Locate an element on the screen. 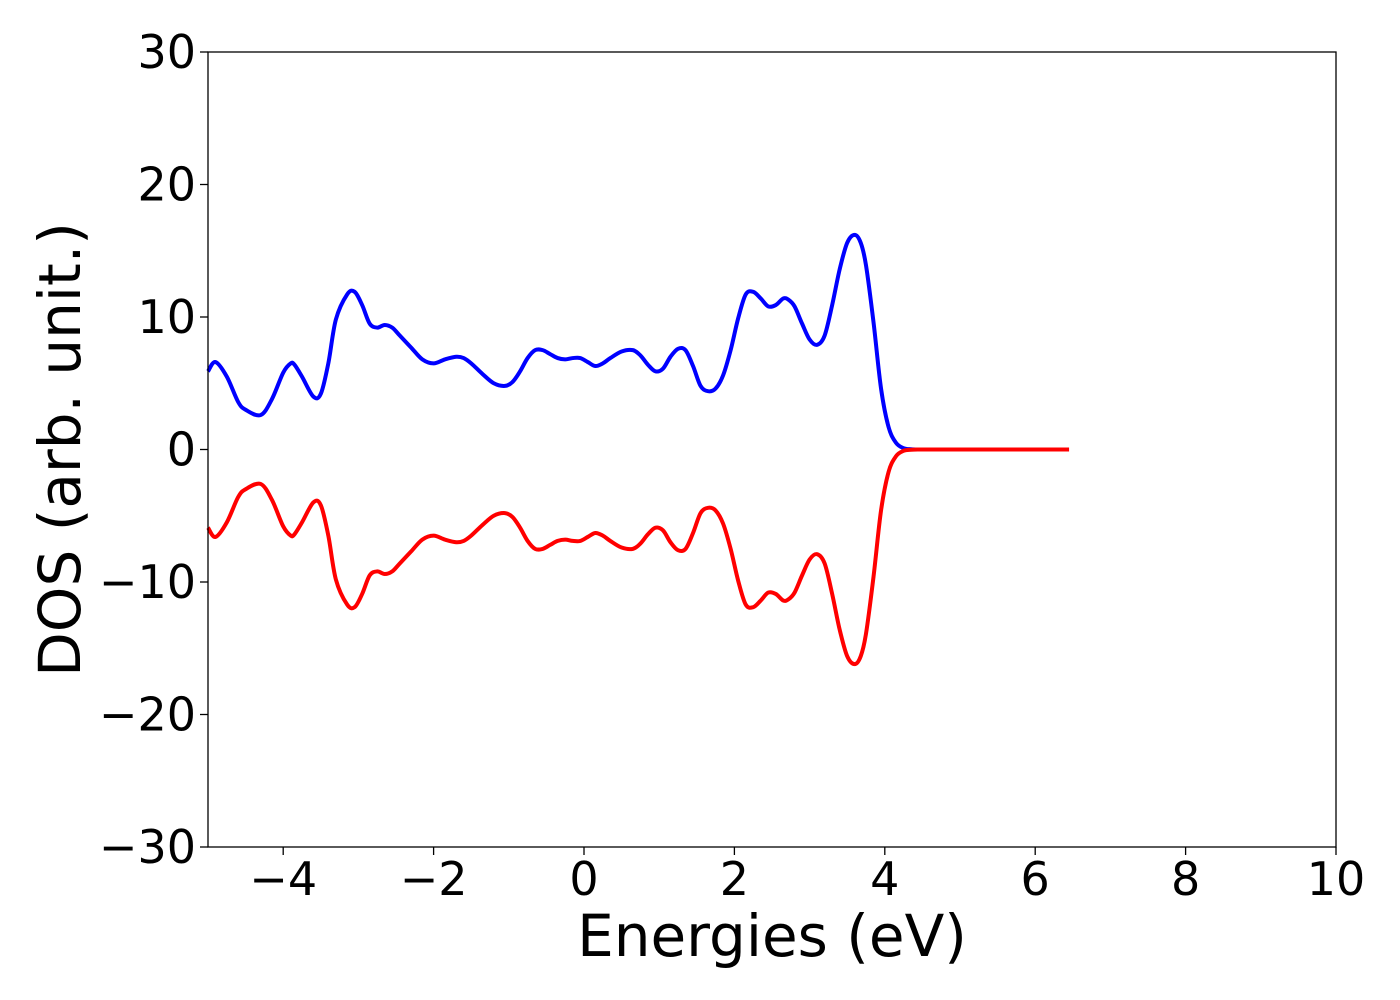 The width and height of the screenshot is (1400, 1000). x-tick-label: 10 is located at coordinates (1336, 879).